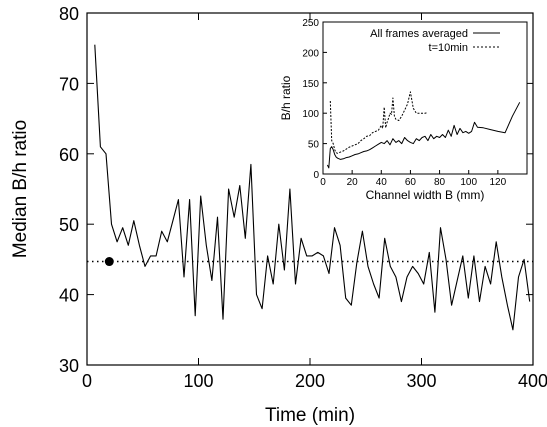 This screenshot has width=547, height=427. Describe the element at coordinates (109, 262) in the screenshot. I see `main-marker-dot` at that location.